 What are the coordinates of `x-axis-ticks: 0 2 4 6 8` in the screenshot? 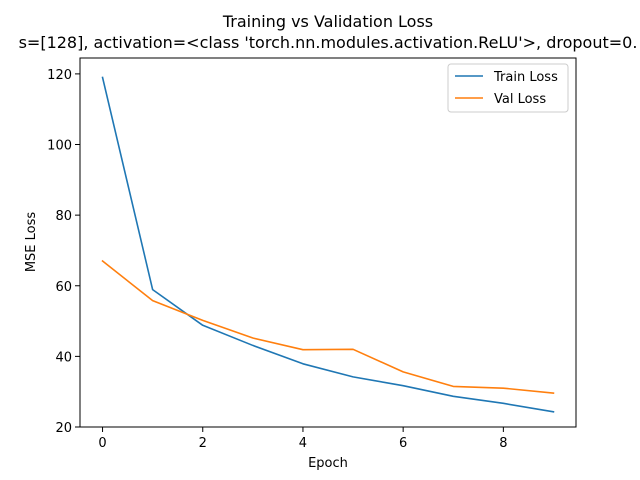 It's located at (302, 439).